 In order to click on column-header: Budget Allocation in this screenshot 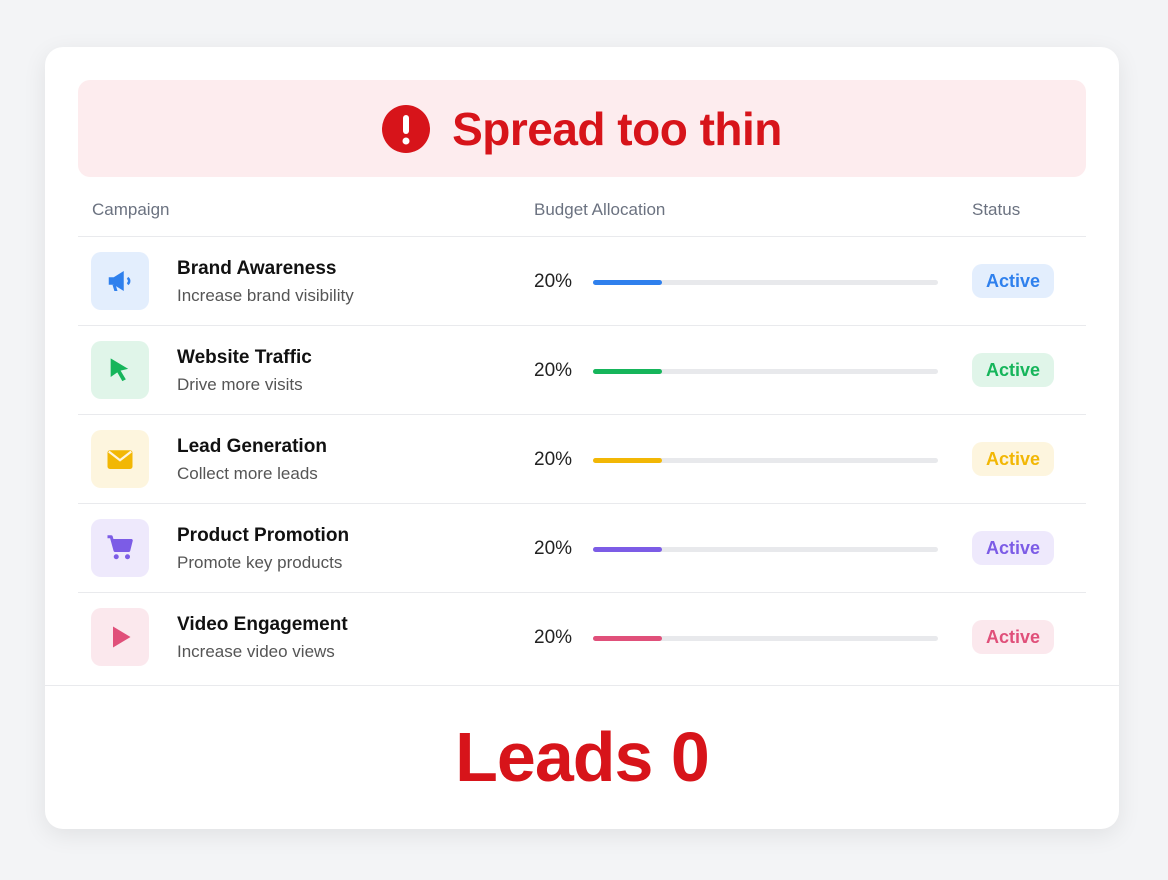, I will do `click(600, 209)`.